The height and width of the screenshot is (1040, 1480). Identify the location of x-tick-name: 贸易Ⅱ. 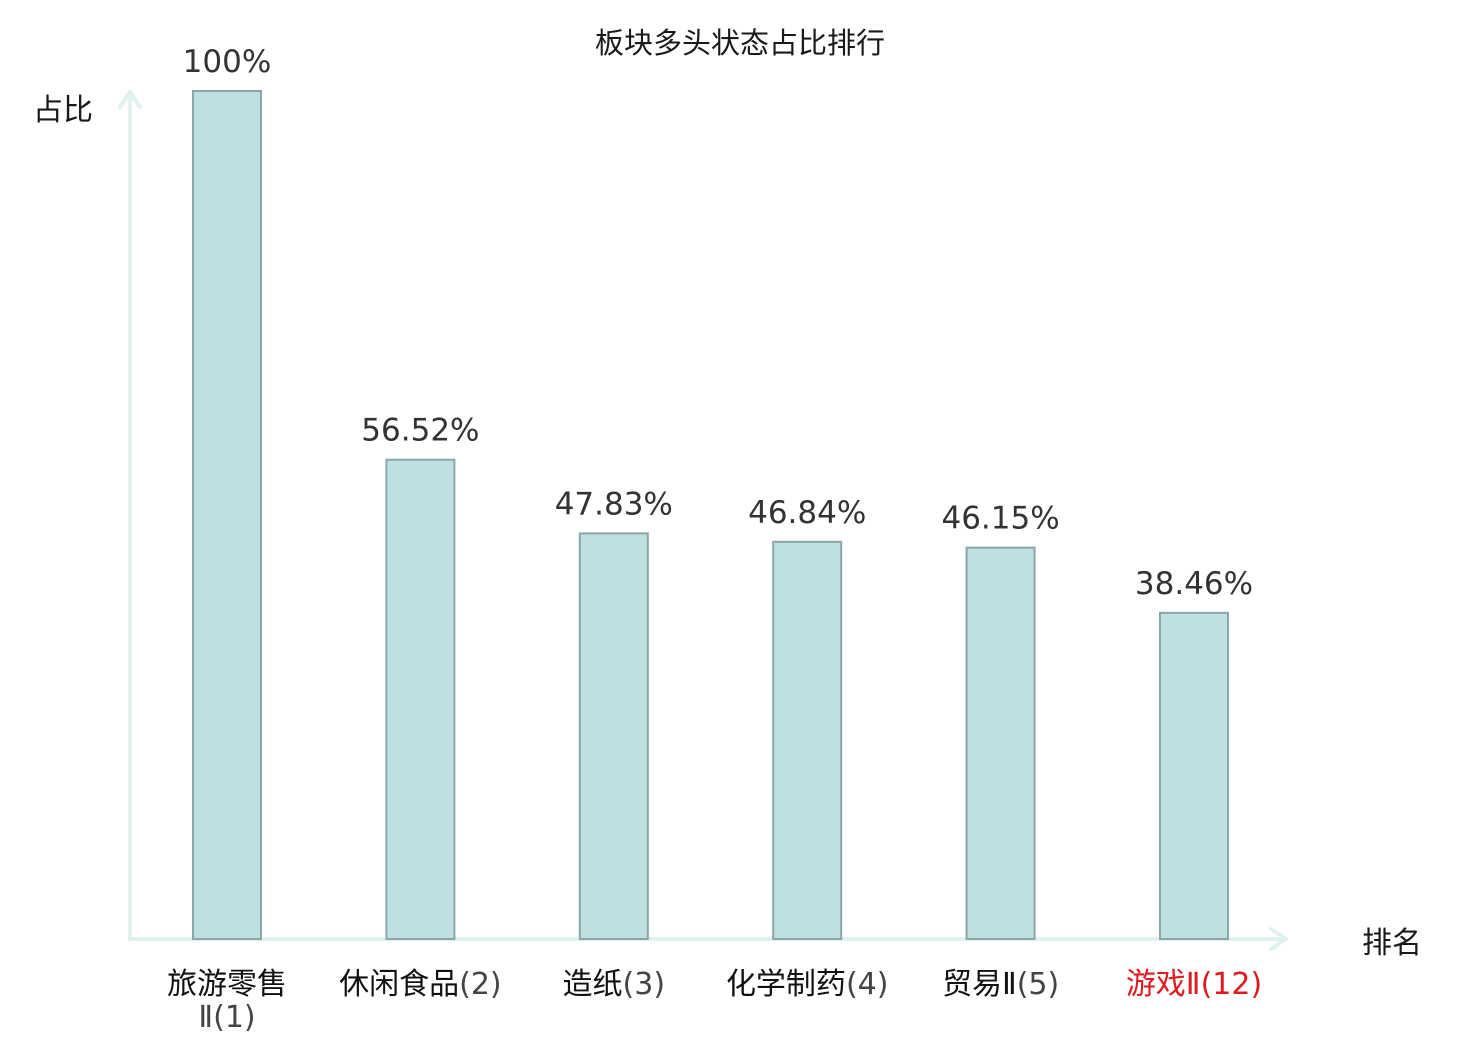
(979, 984).